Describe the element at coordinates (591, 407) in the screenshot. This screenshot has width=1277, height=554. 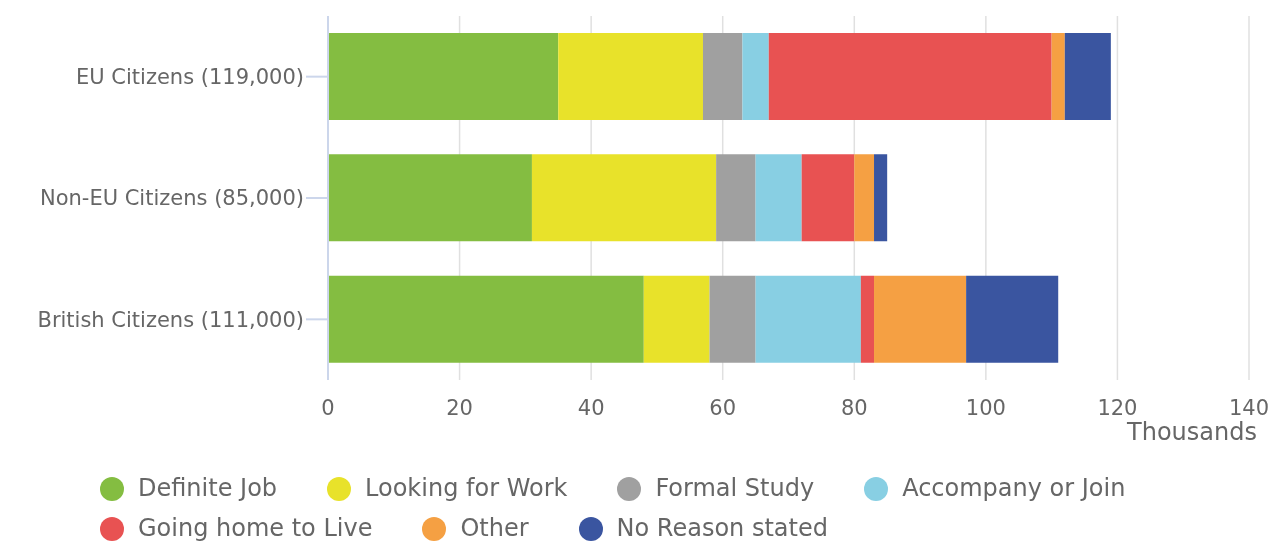
I see `x-tick-label: 40` at that location.